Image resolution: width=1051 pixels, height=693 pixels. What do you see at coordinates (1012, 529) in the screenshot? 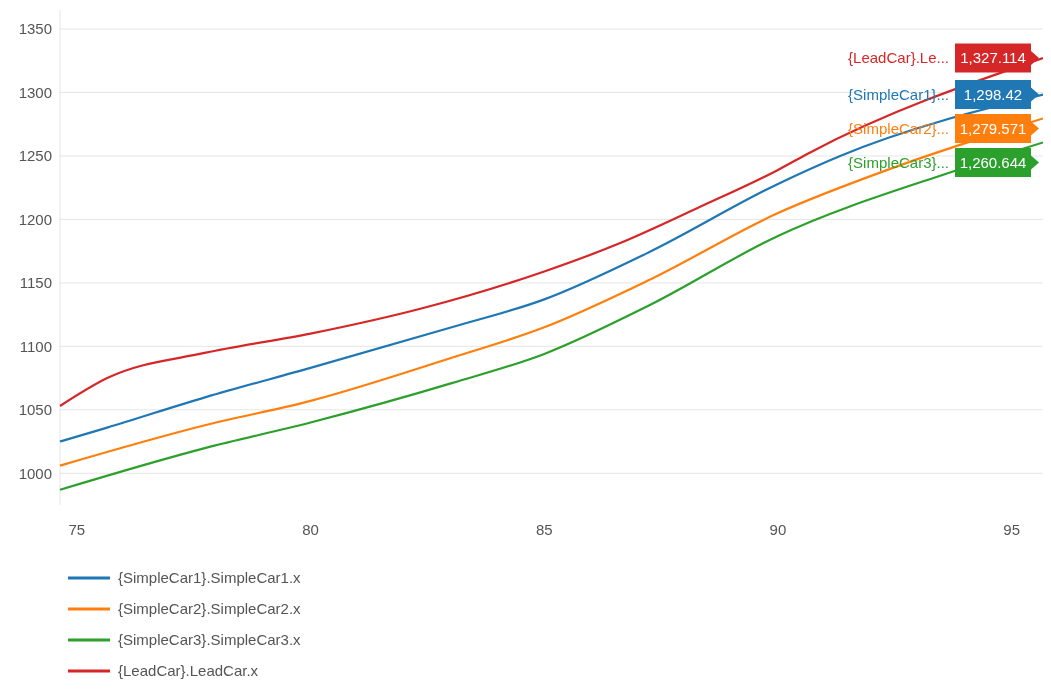
I see `x-tick-label: 95` at bounding box center [1012, 529].